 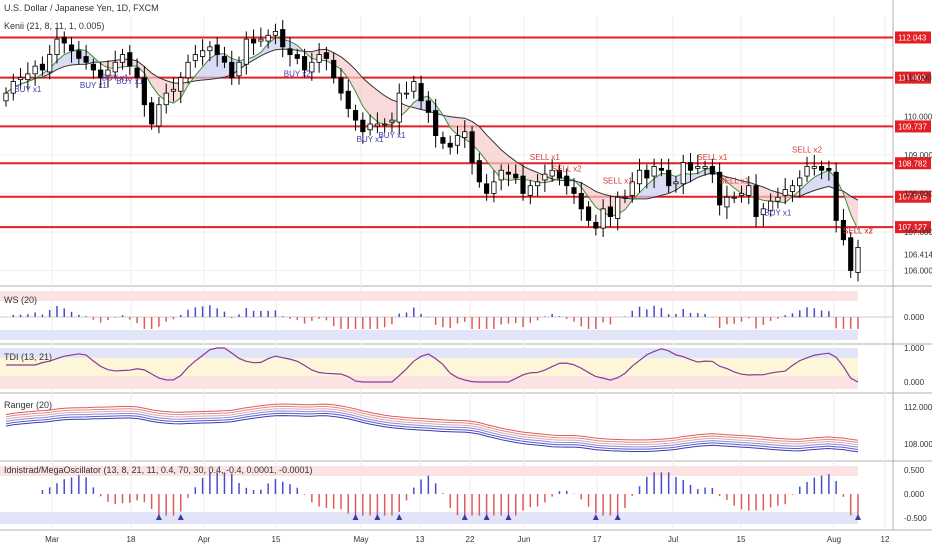 I want to click on x-tick-label: 15, so click(x=741, y=539).